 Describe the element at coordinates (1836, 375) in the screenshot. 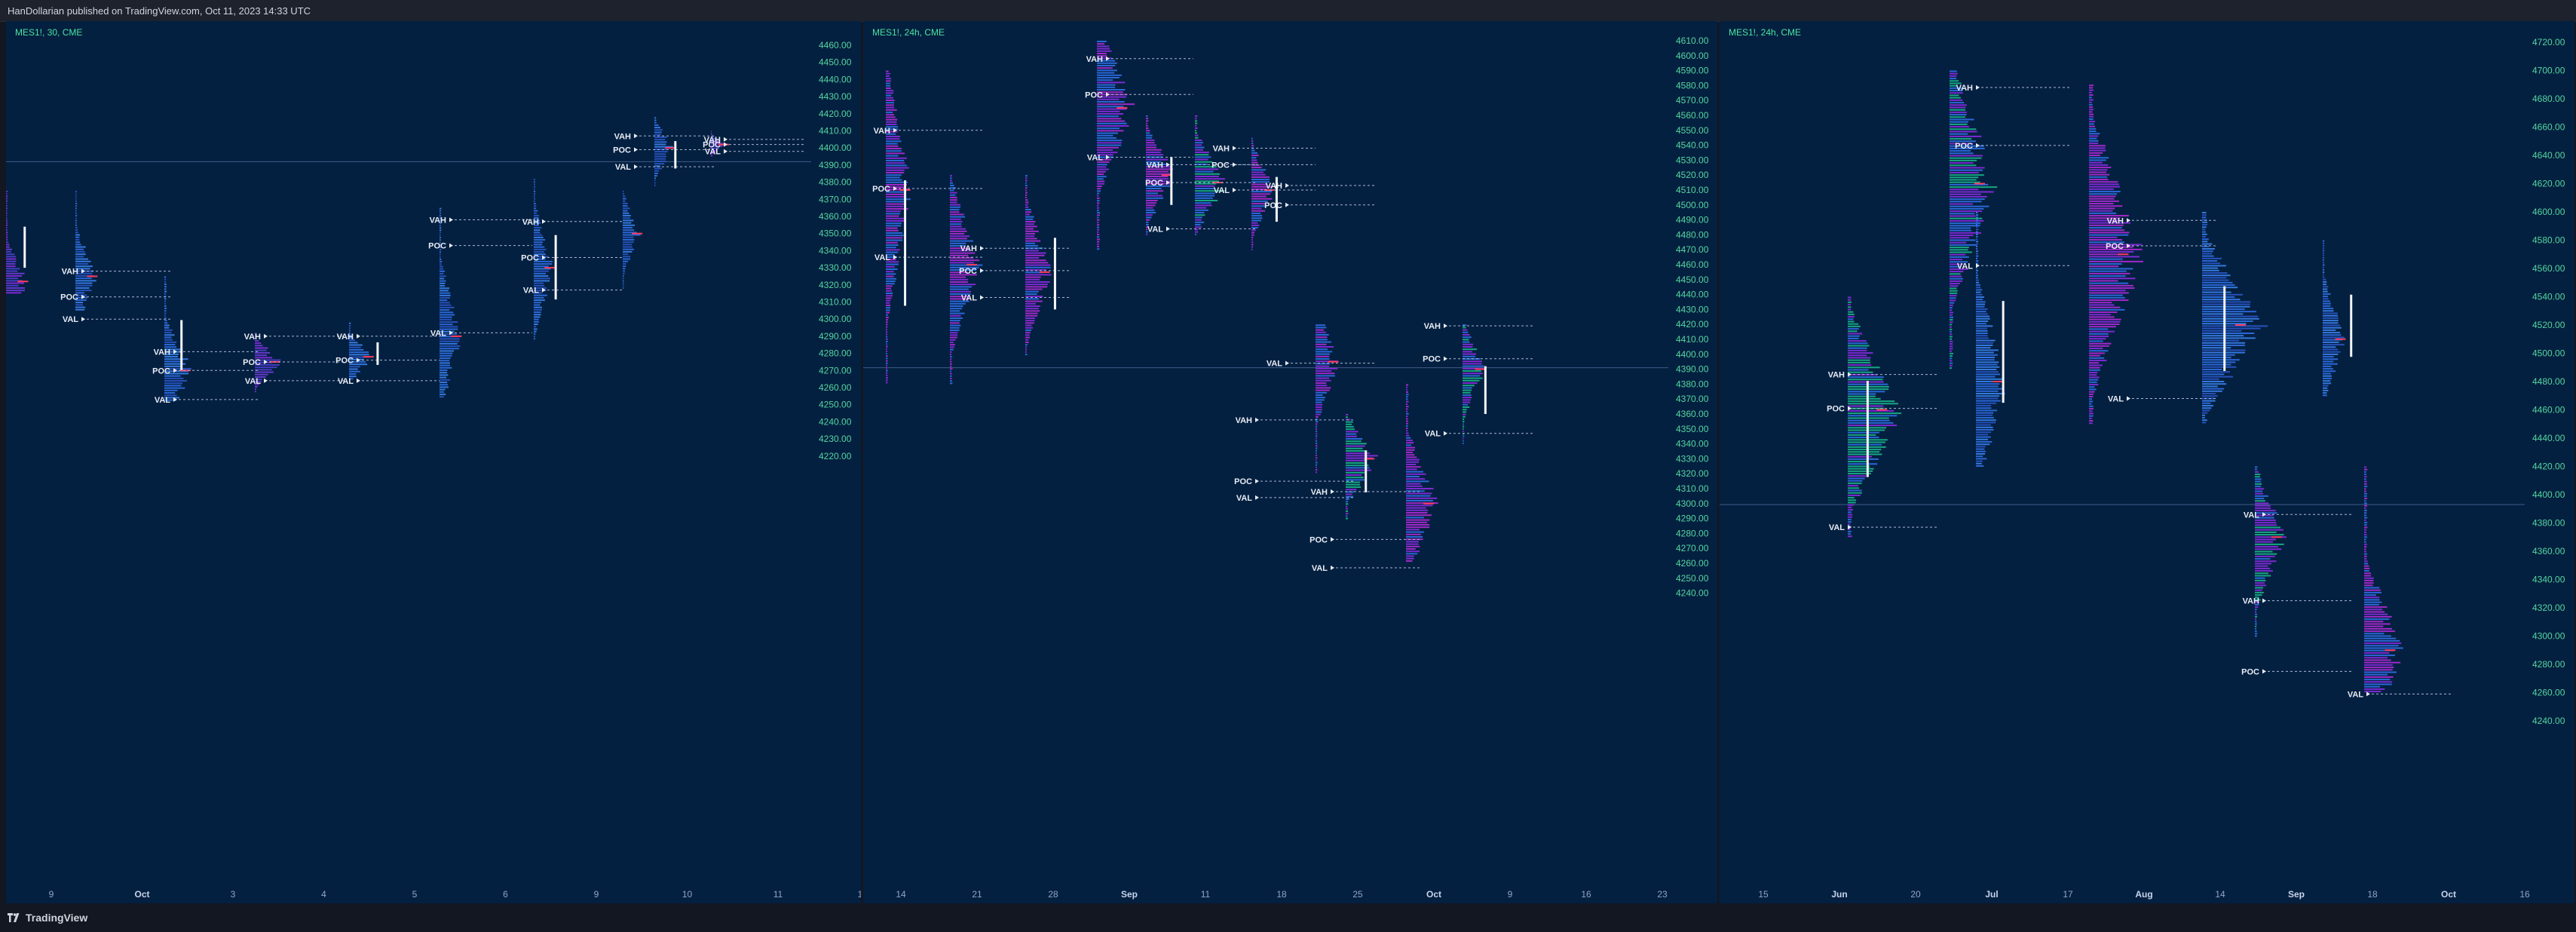

I see `level-label-vah: VAH` at that location.